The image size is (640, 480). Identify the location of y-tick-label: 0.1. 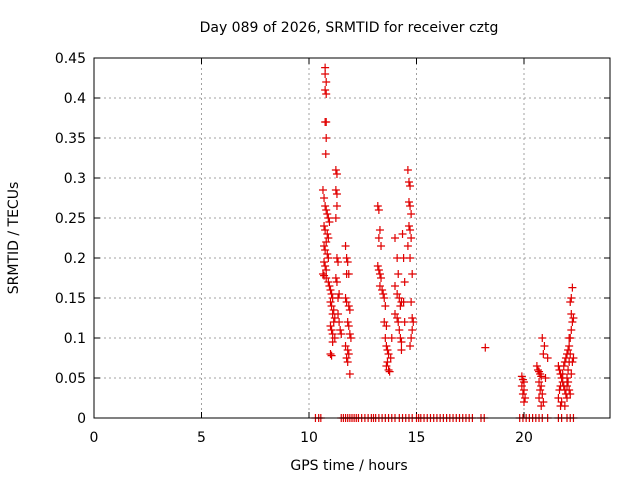
(75, 339).